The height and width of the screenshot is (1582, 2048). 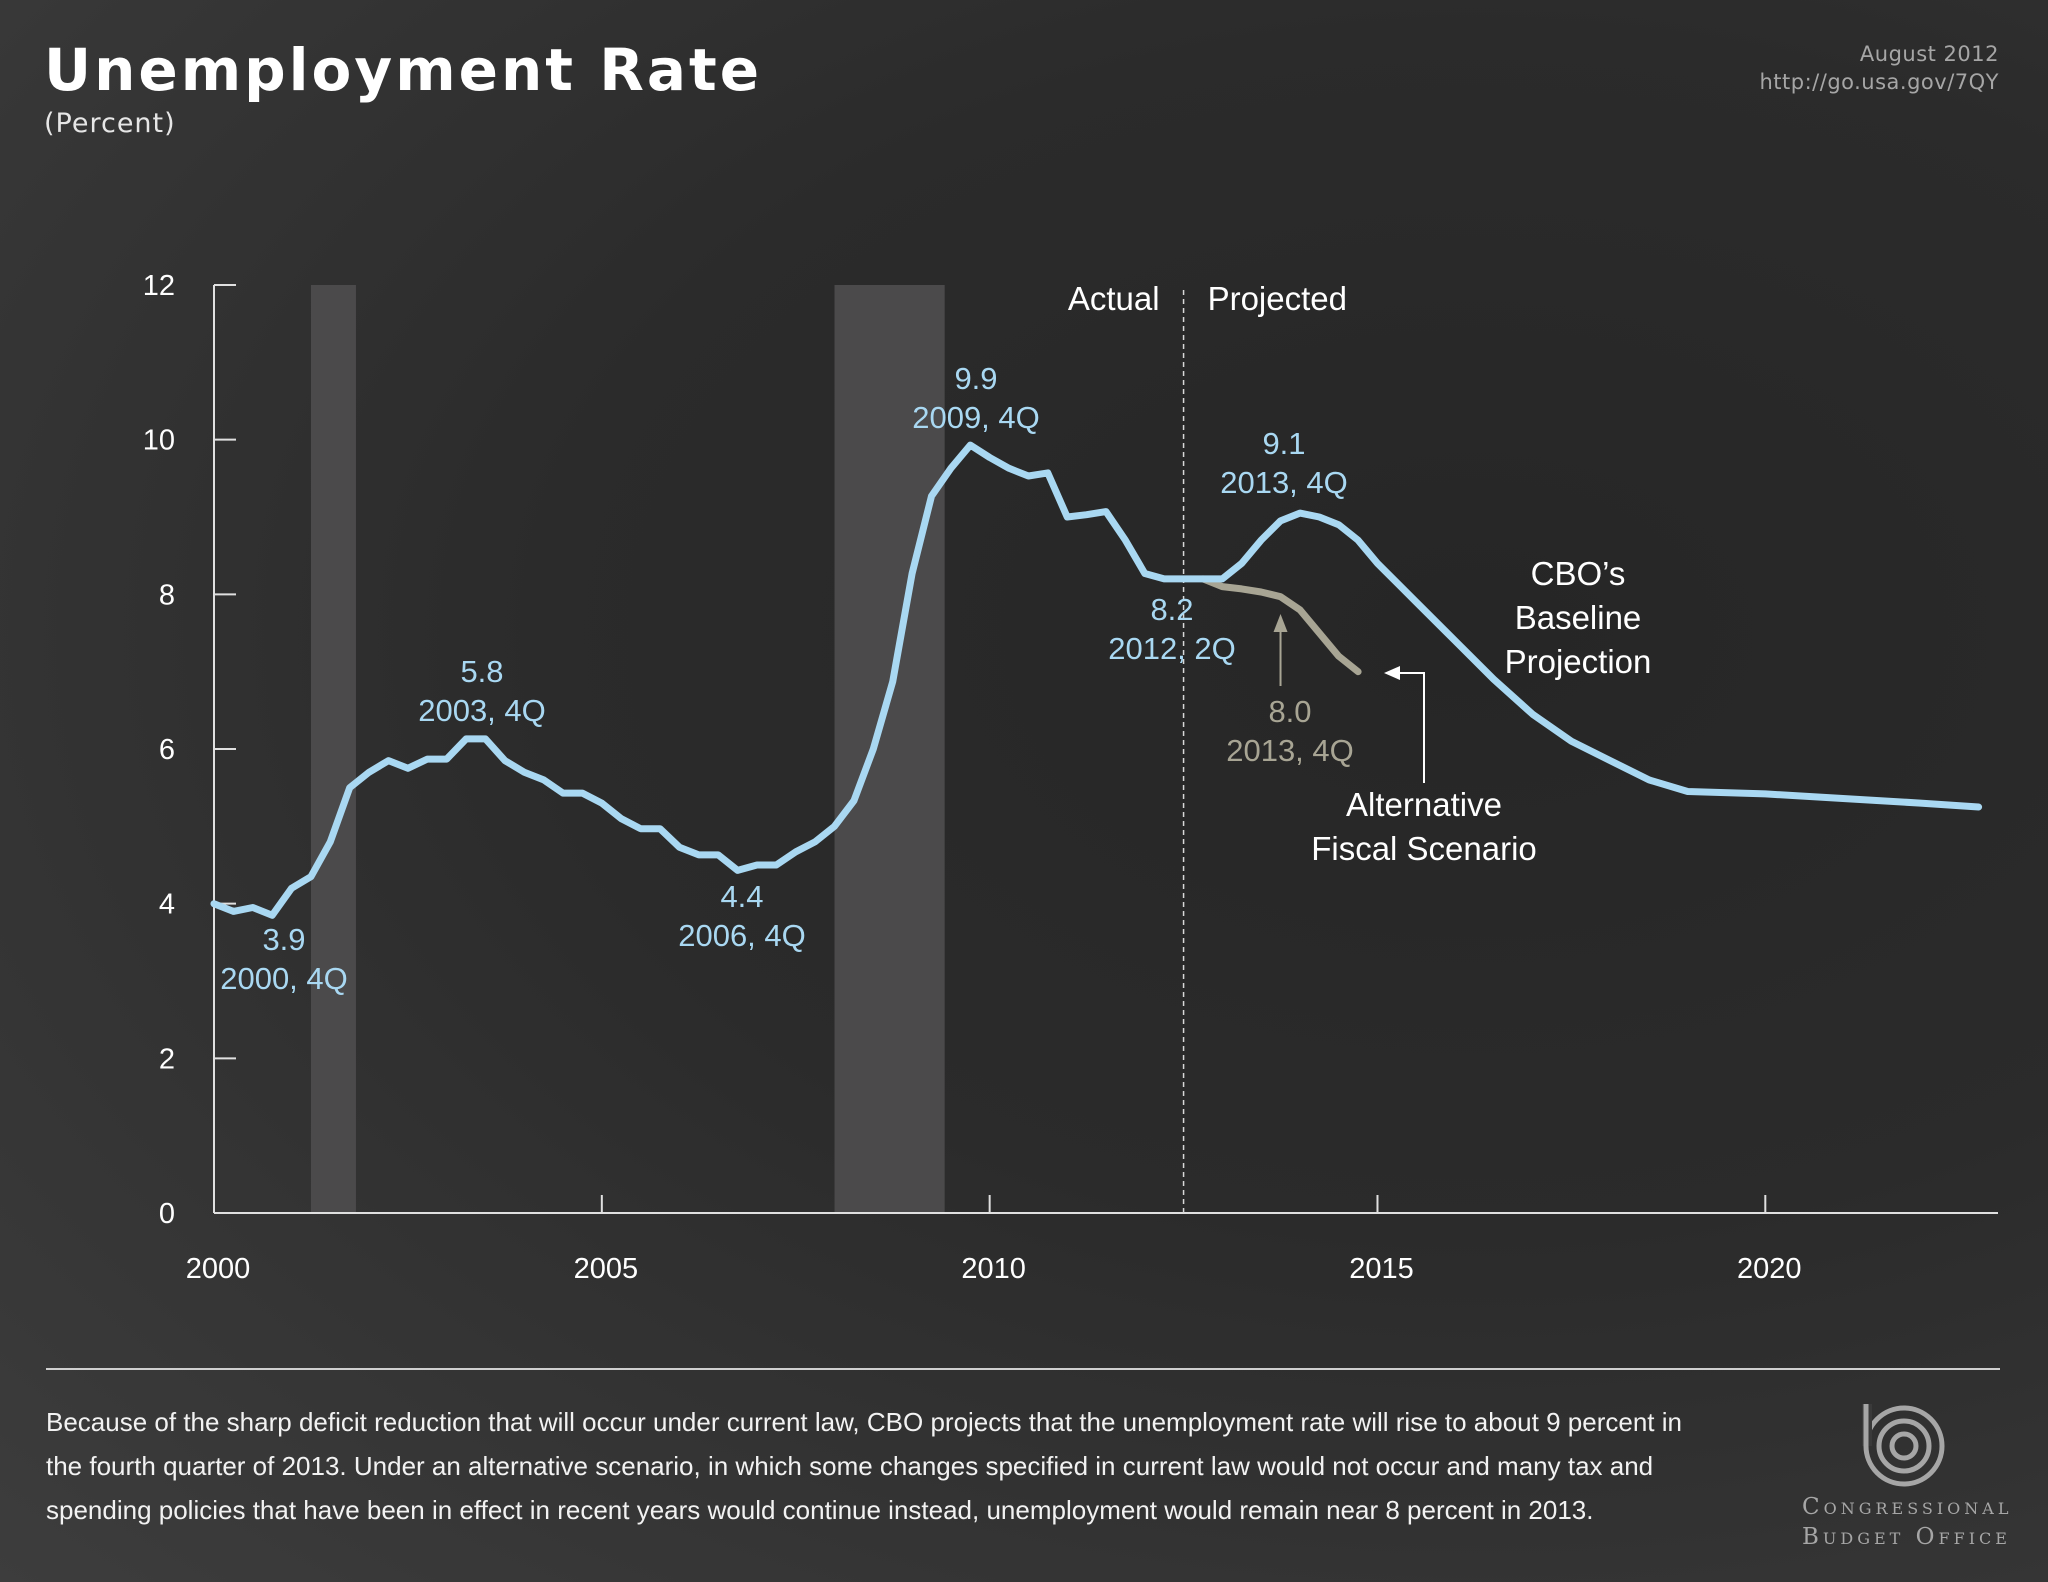 What do you see at coordinates (1578, 573) in the screenshot?
I see `baseline-series-label: CBO’s` at bounding box center [1578, 573].